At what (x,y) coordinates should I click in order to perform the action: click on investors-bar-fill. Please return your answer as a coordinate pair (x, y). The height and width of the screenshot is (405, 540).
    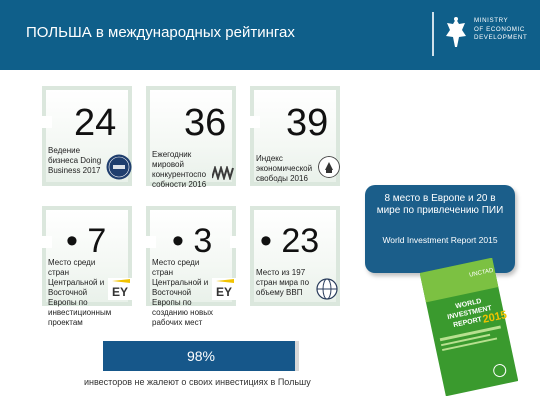
    Looking at the image, I should click on (199, 356).